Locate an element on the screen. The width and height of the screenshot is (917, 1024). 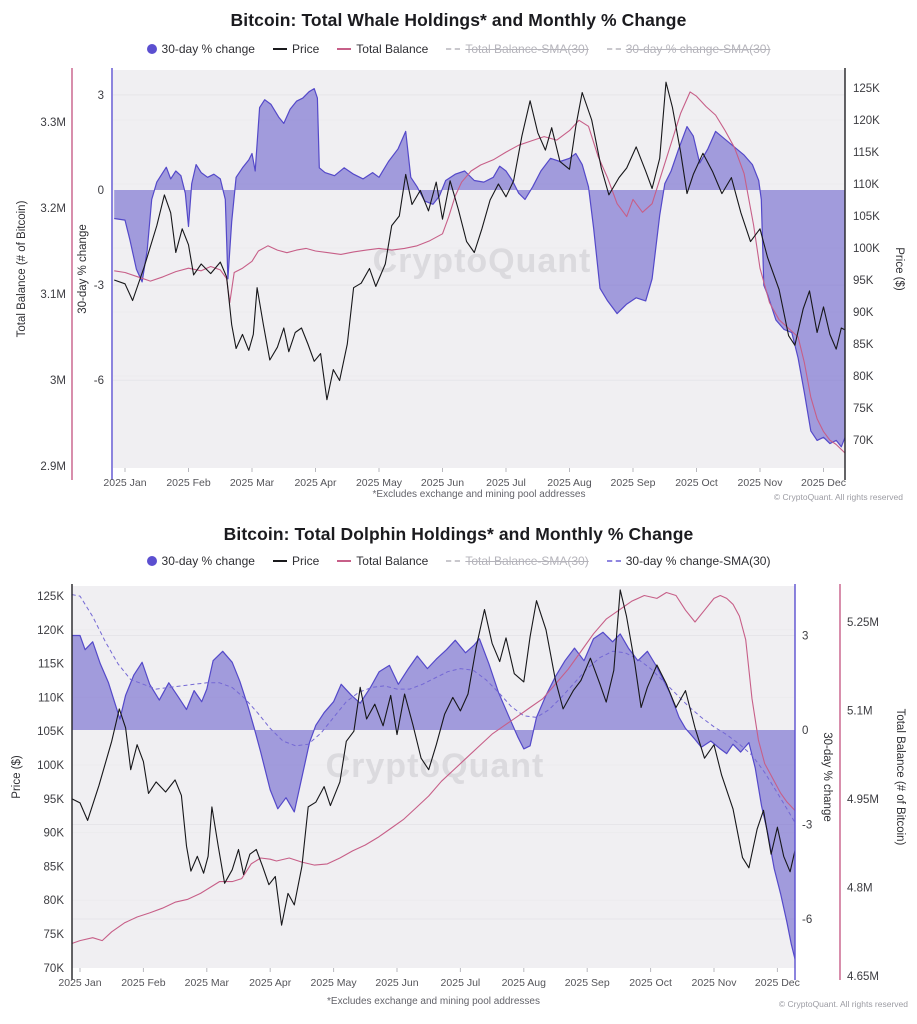
total-balance-tick-label: 2.9M is located at coordinates (53, 467).